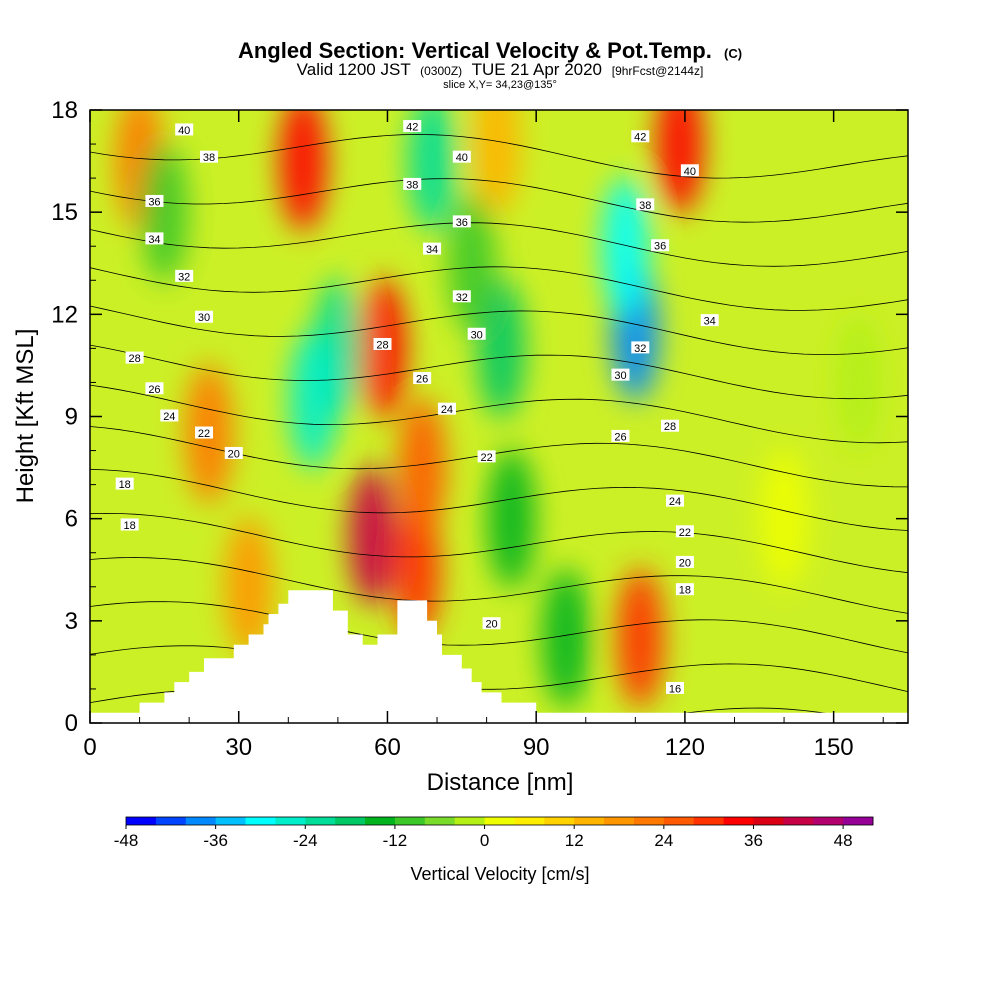 Image resolution: width=1000 pixels, height=1000 pixels. What do you see at coordinates (658, 71) in the screenshot?
I see `forecast-info: [9hrFcst@2144z]` at bounding box center [658, 71].